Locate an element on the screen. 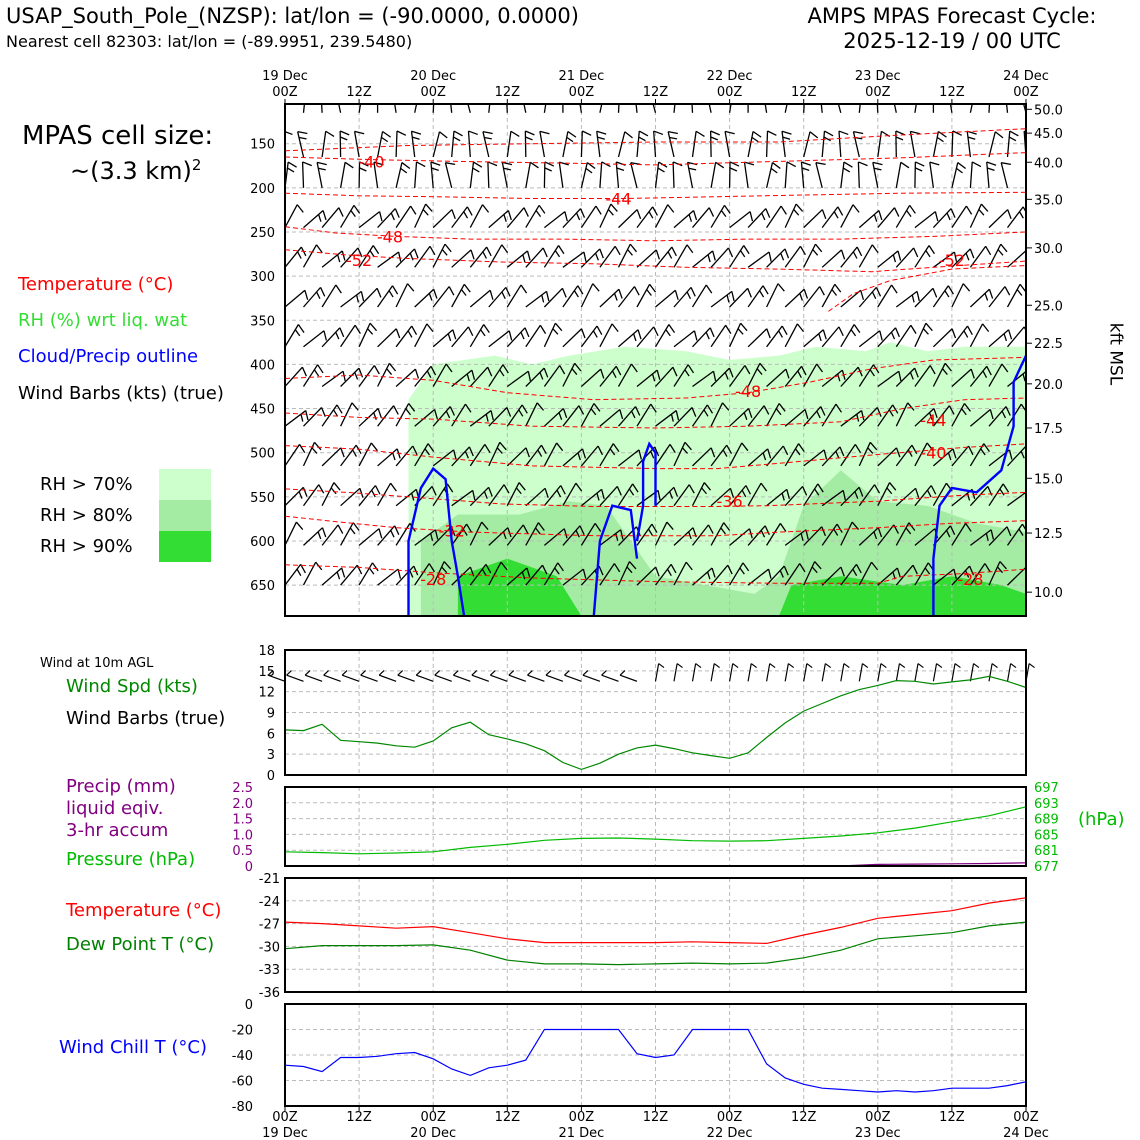 This screenshot has height=1140, width=1140. wind-chill-tick: -20 is located at coordinates (242, 1031).